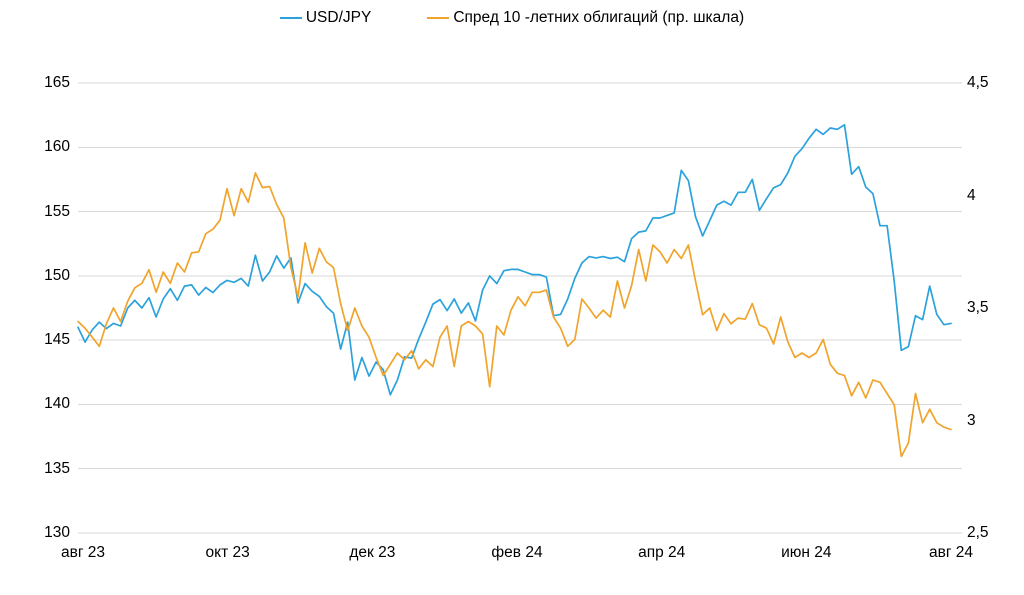 Image resolution: width=1024 pixels, height=595 pixels. Describe the element at coordinates (57, 340) in the screenshot. I see `y-axis-left-label: 145` at that location.